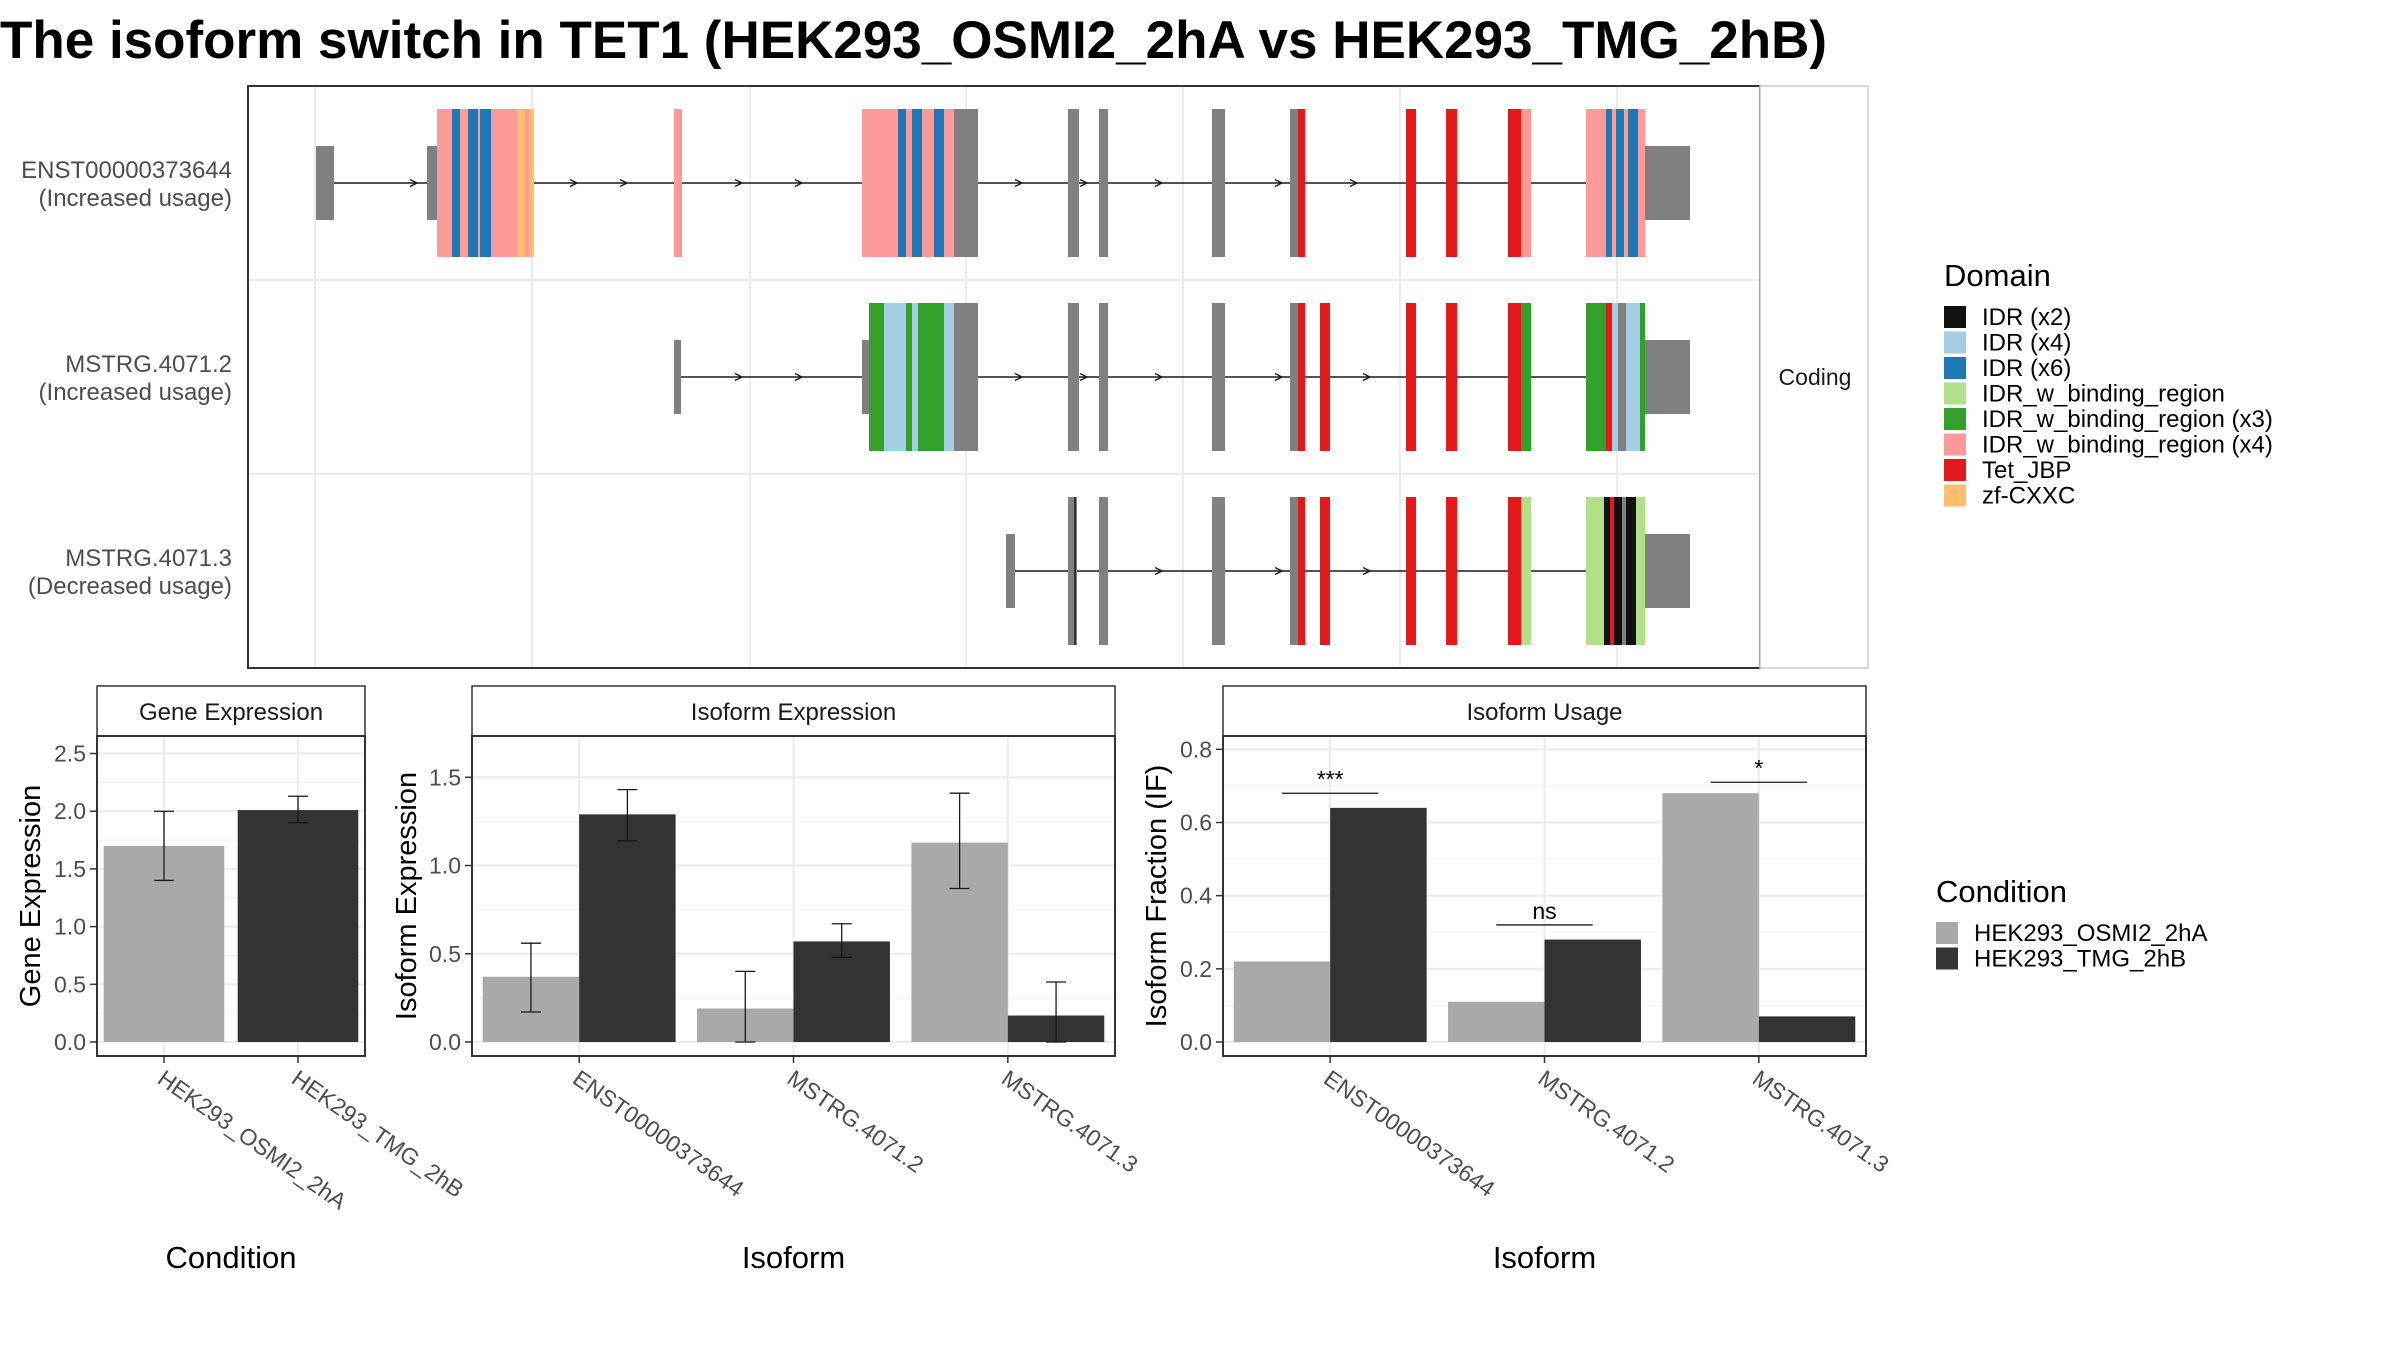 The height and width of the screenshot is (1350, 2400). Describe the element at coordinates (859, 571) in the screenshot. I see `transcript-row: MSTRG.4071.3(Decreased usage)` at that location.